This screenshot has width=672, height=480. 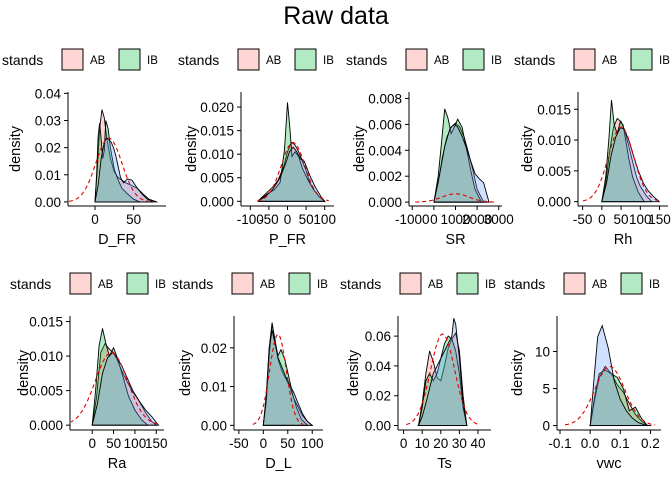 What do you see at coordinates (582, 372) in the screenshot?
I see `density-panel-vwc: stands AB IB 0 5 10 -0.1 0.0 0.1 0.2 vwc density` at bounding box center [582, 372].